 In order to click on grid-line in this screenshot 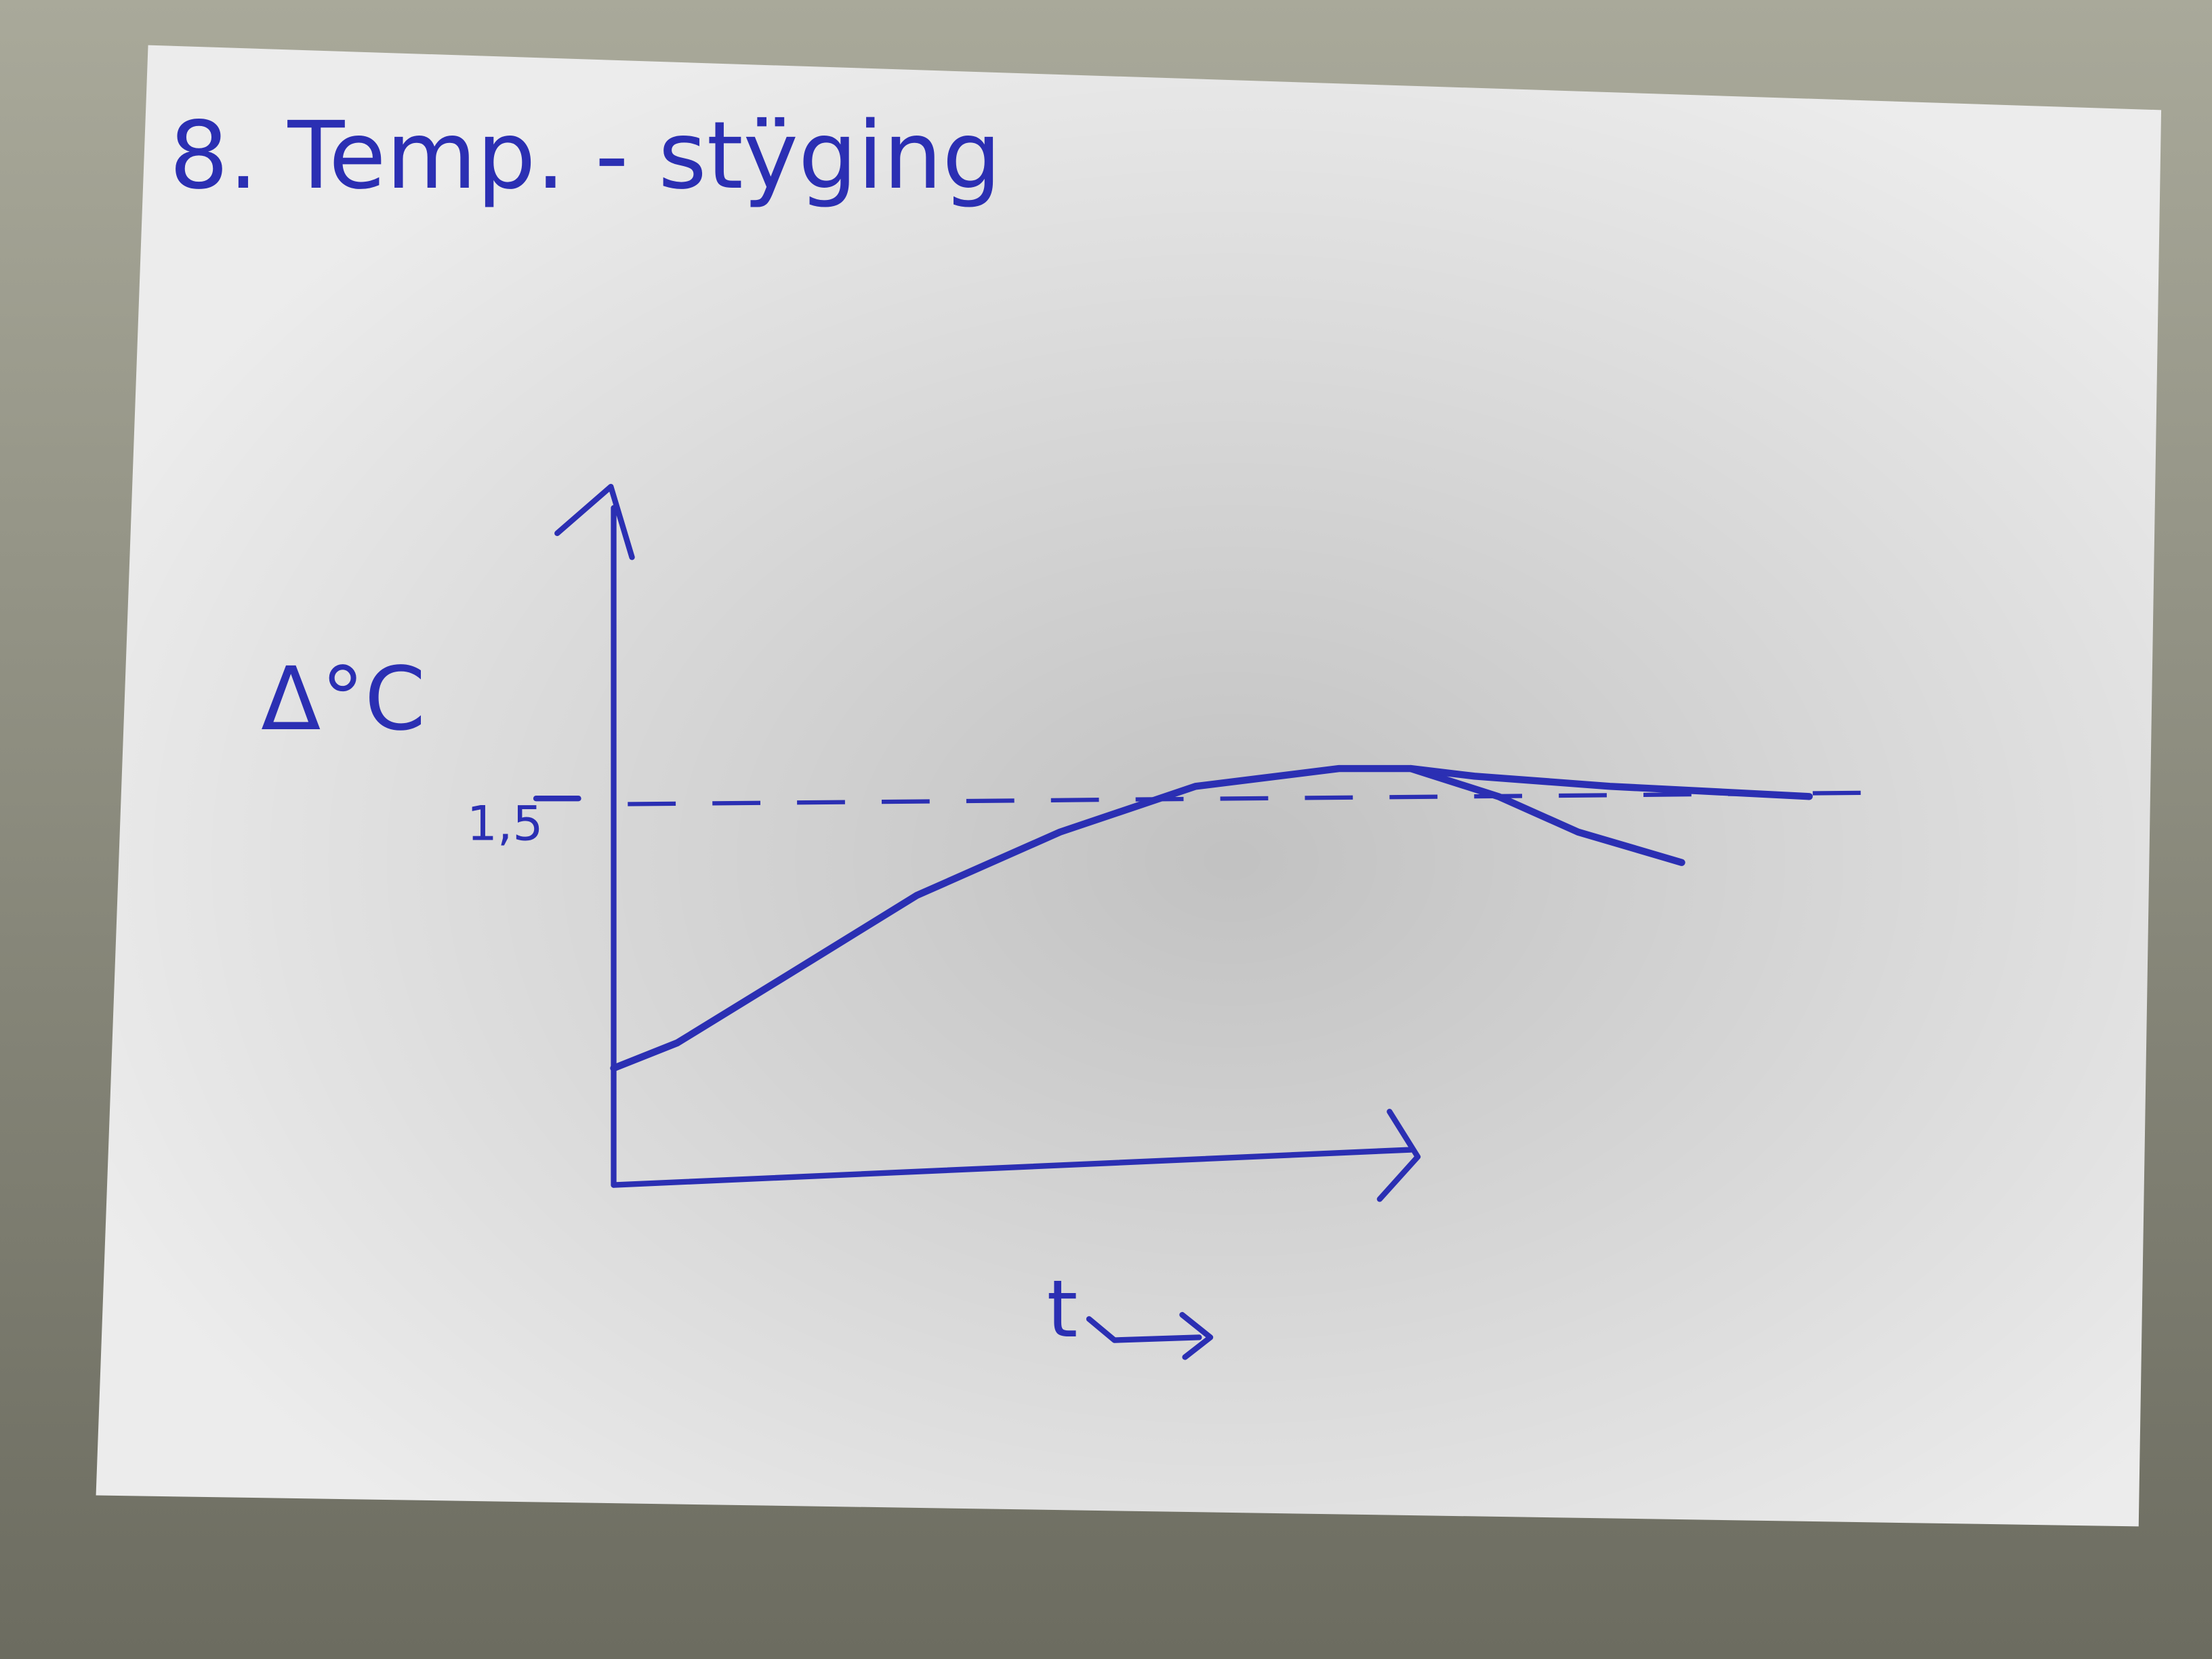, I will do `click(1245, 798)`.